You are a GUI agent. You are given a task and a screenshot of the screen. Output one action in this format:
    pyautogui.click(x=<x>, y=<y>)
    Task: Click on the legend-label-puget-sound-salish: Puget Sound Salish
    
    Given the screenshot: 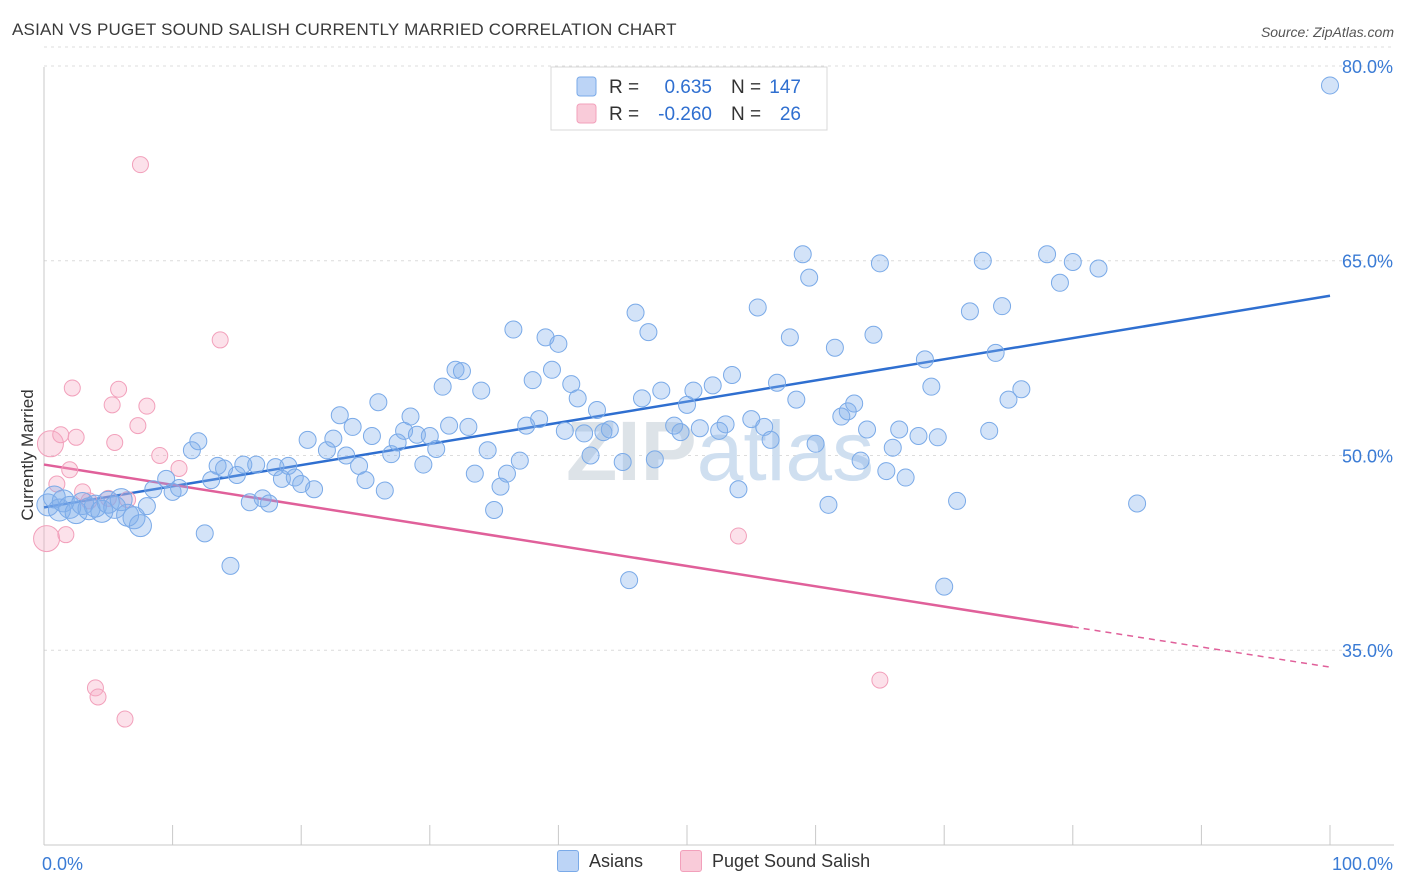 What is the action you would take?
    pyautogui.click(x=791, y=860)
    